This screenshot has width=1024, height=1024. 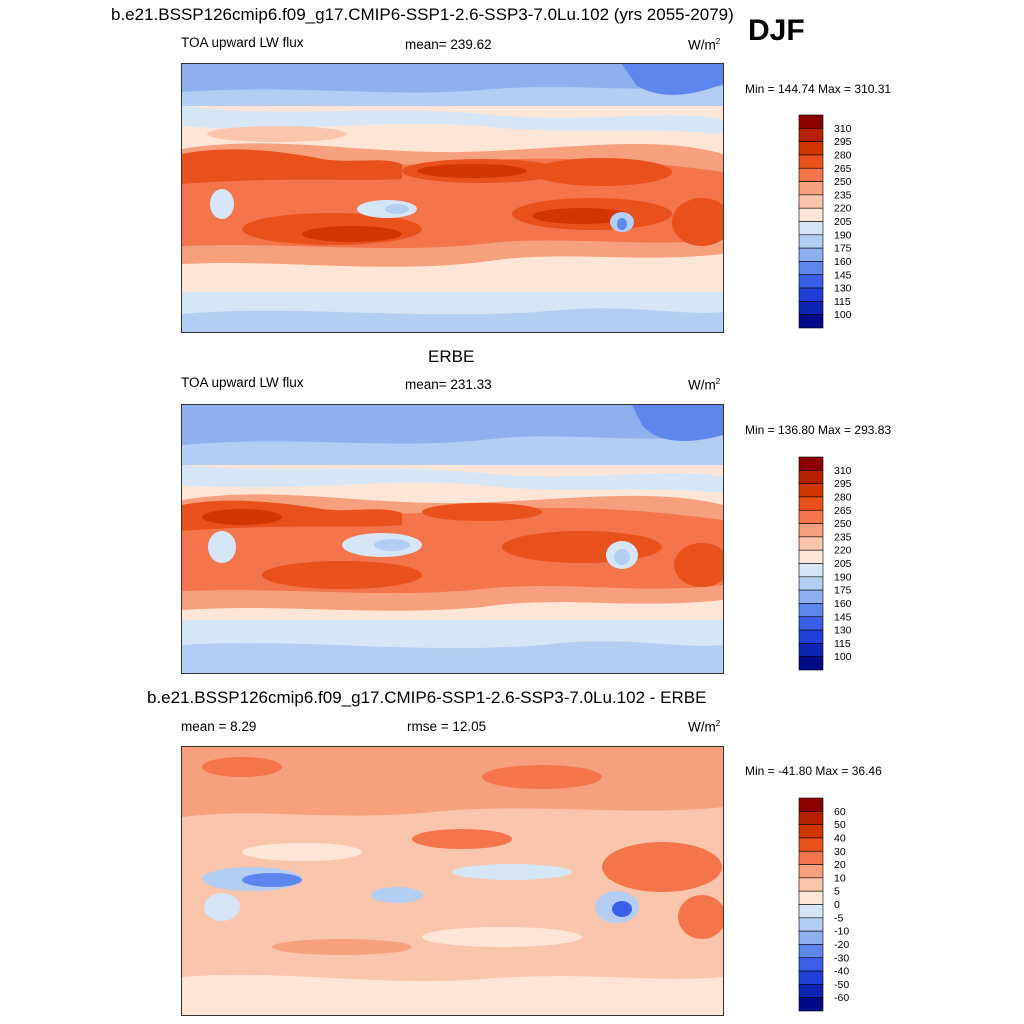 What do you see at coordinates (219, 726) in the screenshot?
I see `panel-diff-mean: mean = 8.29` at bounding box center [219, 726].